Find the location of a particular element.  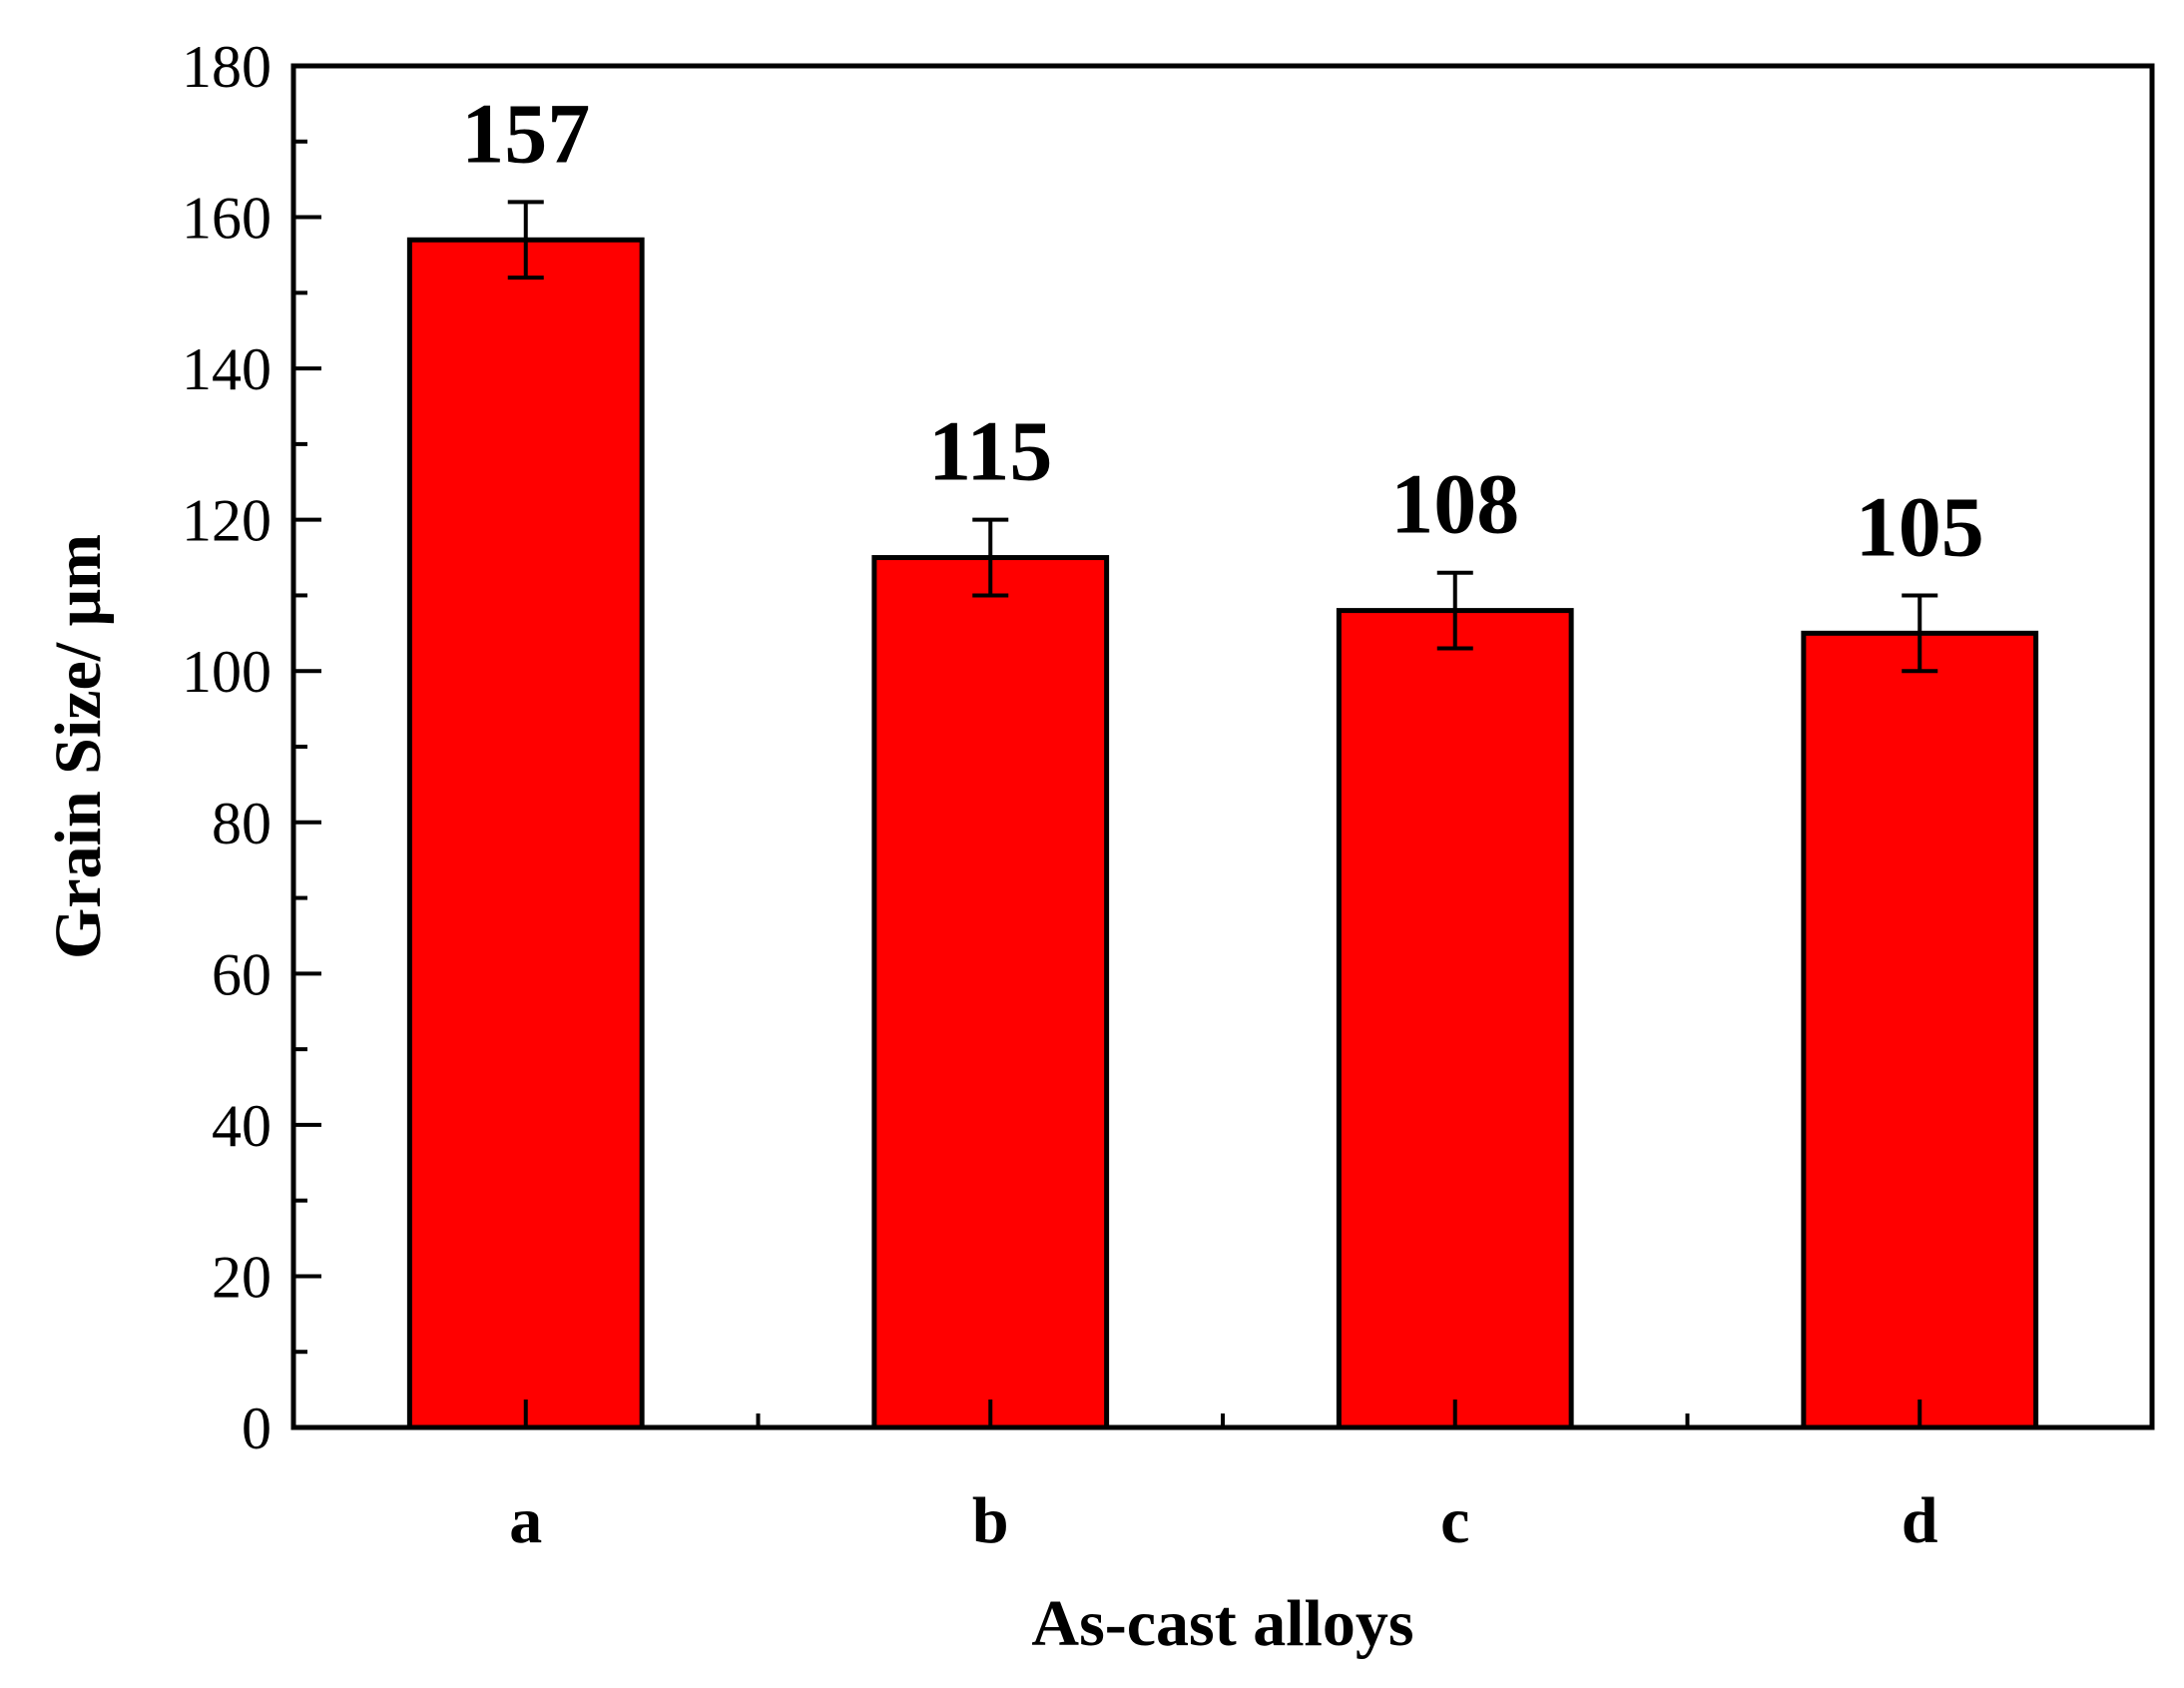

error-bar-c is located at coordinates (1454, 611).